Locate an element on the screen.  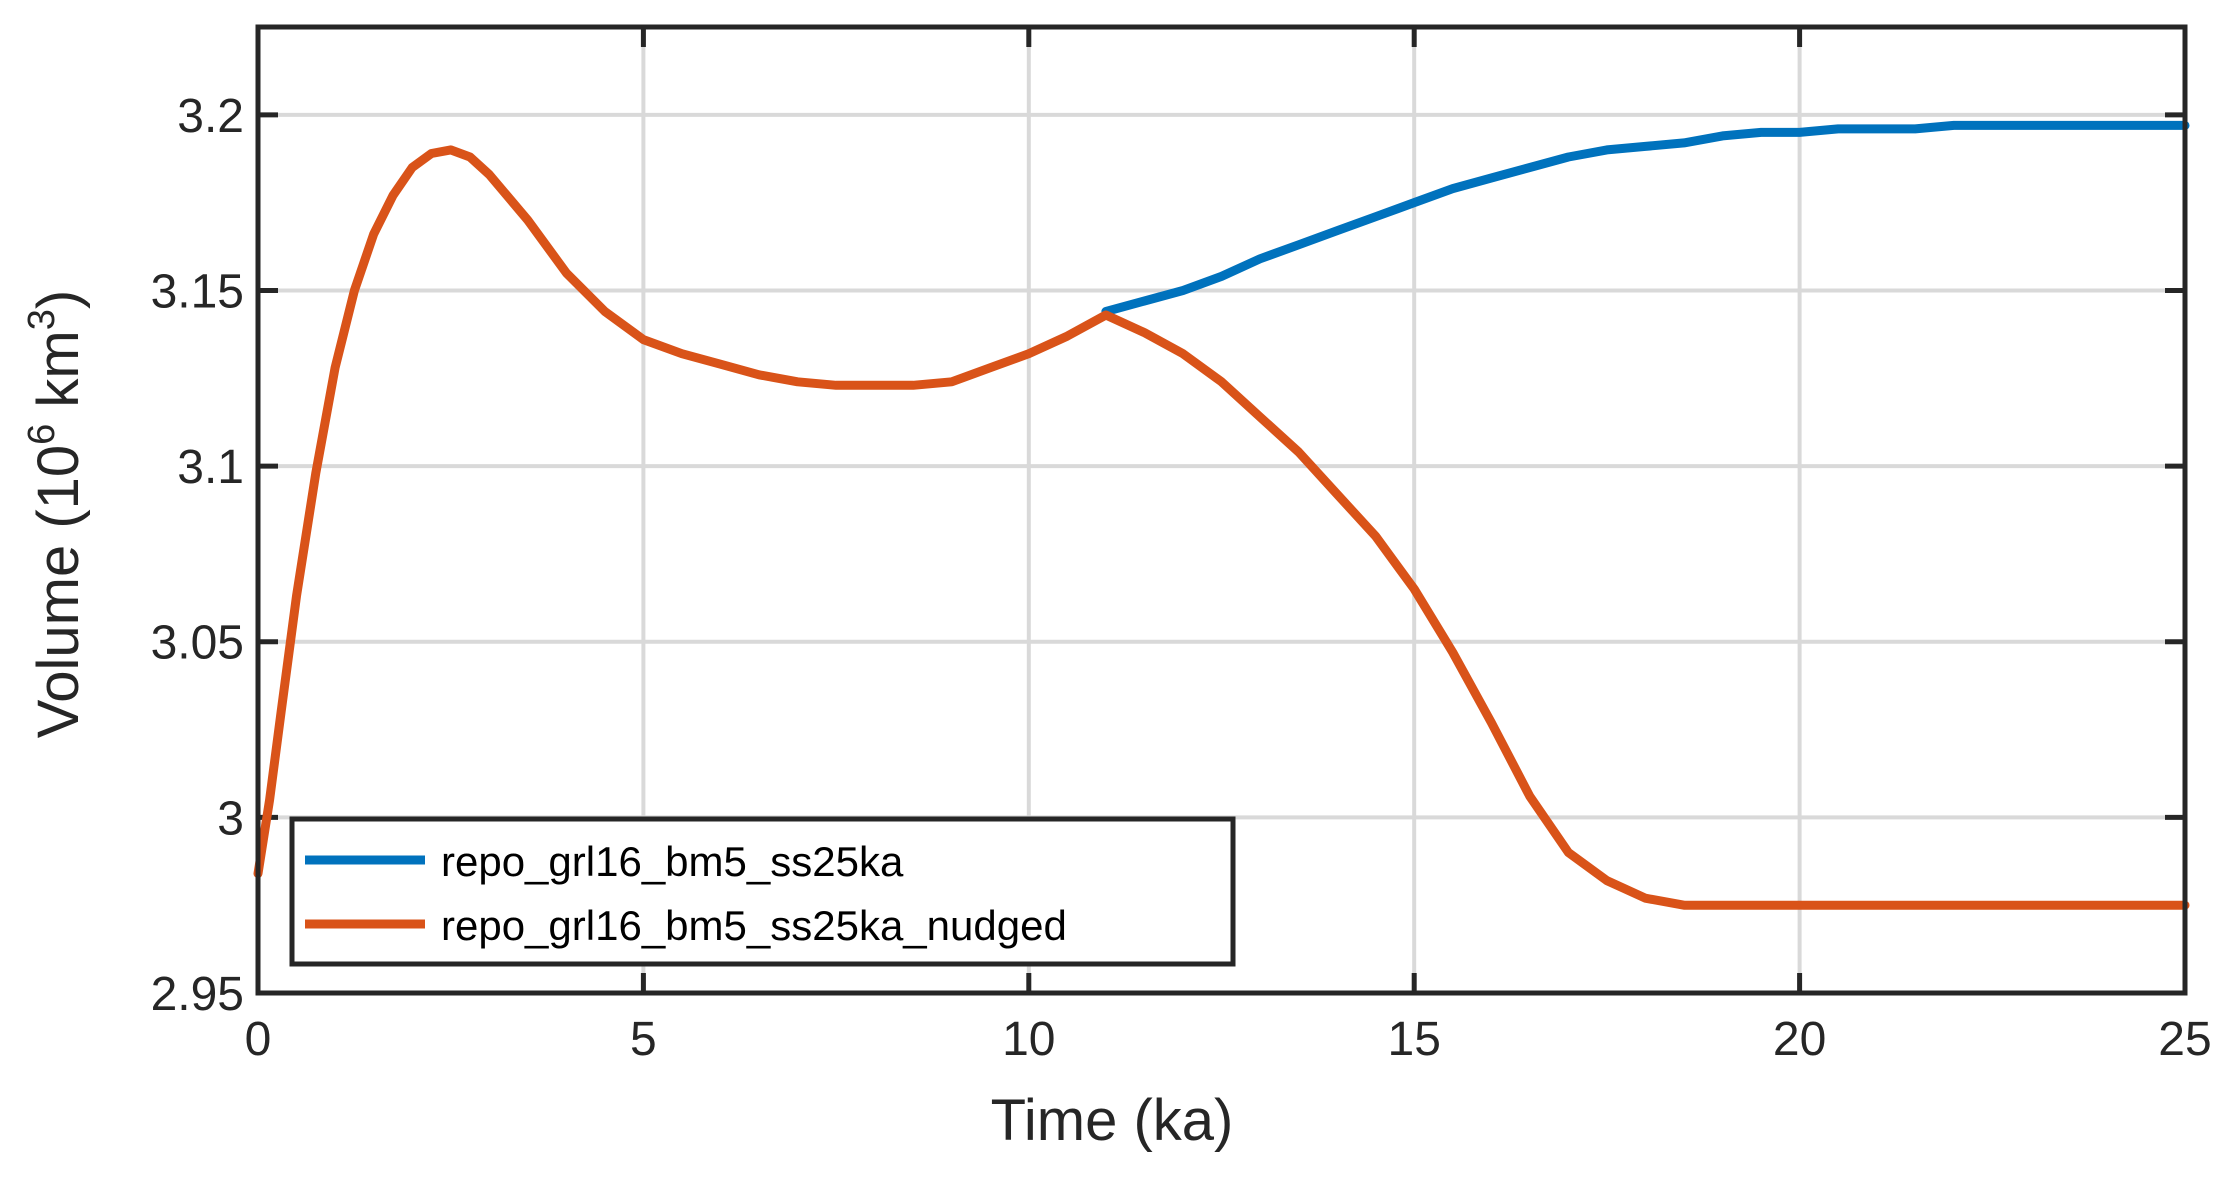
y-tick-labels: 2.95 3 3.05 3.1 3.15 3.2 is located at coordinates (197, 555).